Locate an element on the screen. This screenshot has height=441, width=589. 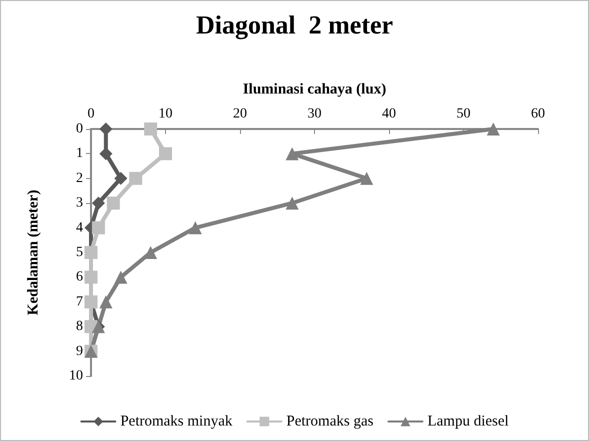
legend-label: Petromaks minyak is located at coordinates (176, 422).